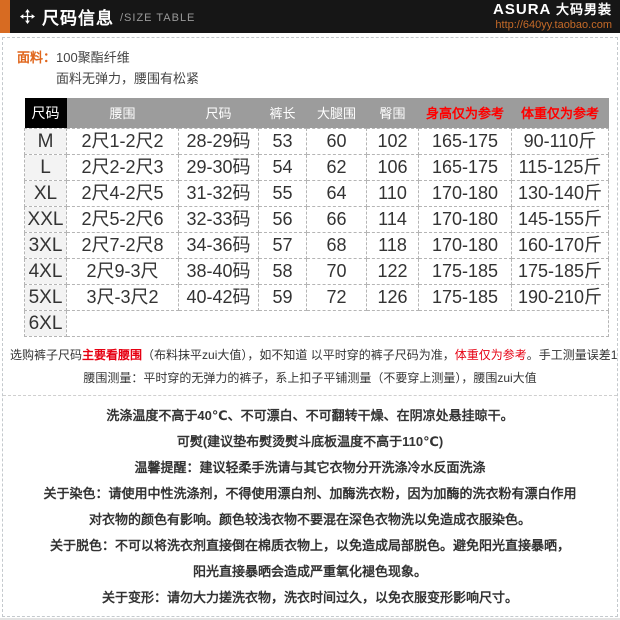 The width and height of the screenshot is (620, 620). I want to click on cell-empty, so click(337, 323).